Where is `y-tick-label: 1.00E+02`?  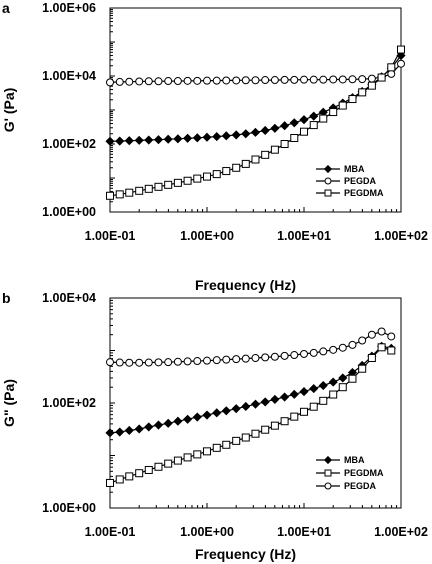
y-tick-label: 1.00E+02 is located at coordinates (69, 403).